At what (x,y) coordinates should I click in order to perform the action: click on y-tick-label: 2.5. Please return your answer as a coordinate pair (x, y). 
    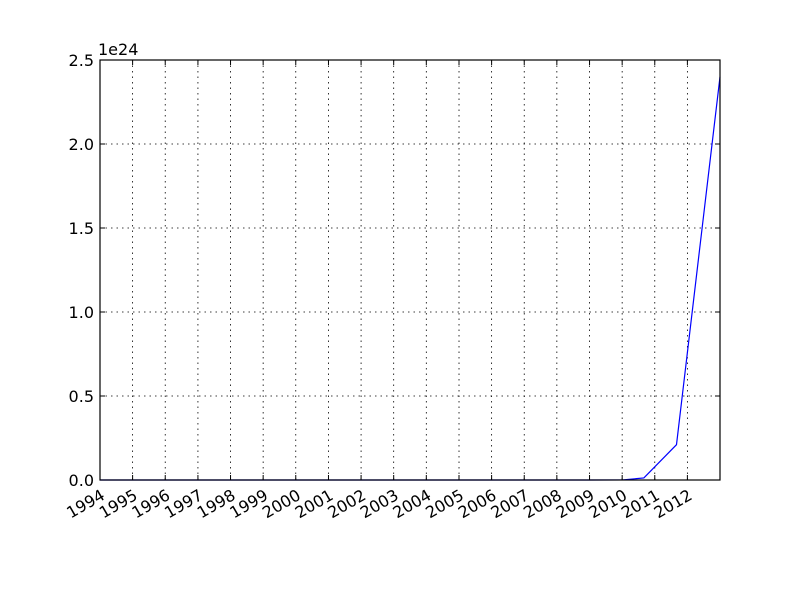
    Looking at the image, I should click on (81, 60).